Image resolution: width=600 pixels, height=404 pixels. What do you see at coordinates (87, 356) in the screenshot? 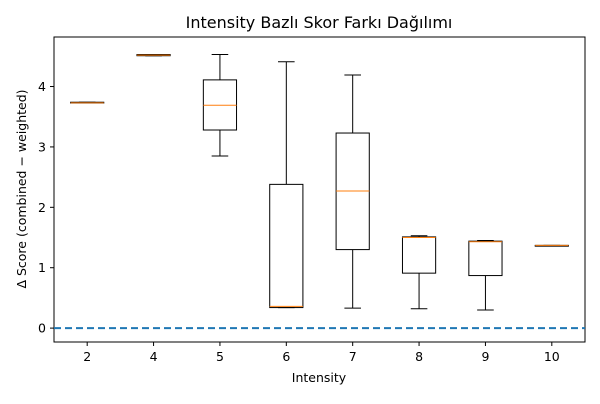
I see `x-tick-label: 2` at bounding box center [87, 356].